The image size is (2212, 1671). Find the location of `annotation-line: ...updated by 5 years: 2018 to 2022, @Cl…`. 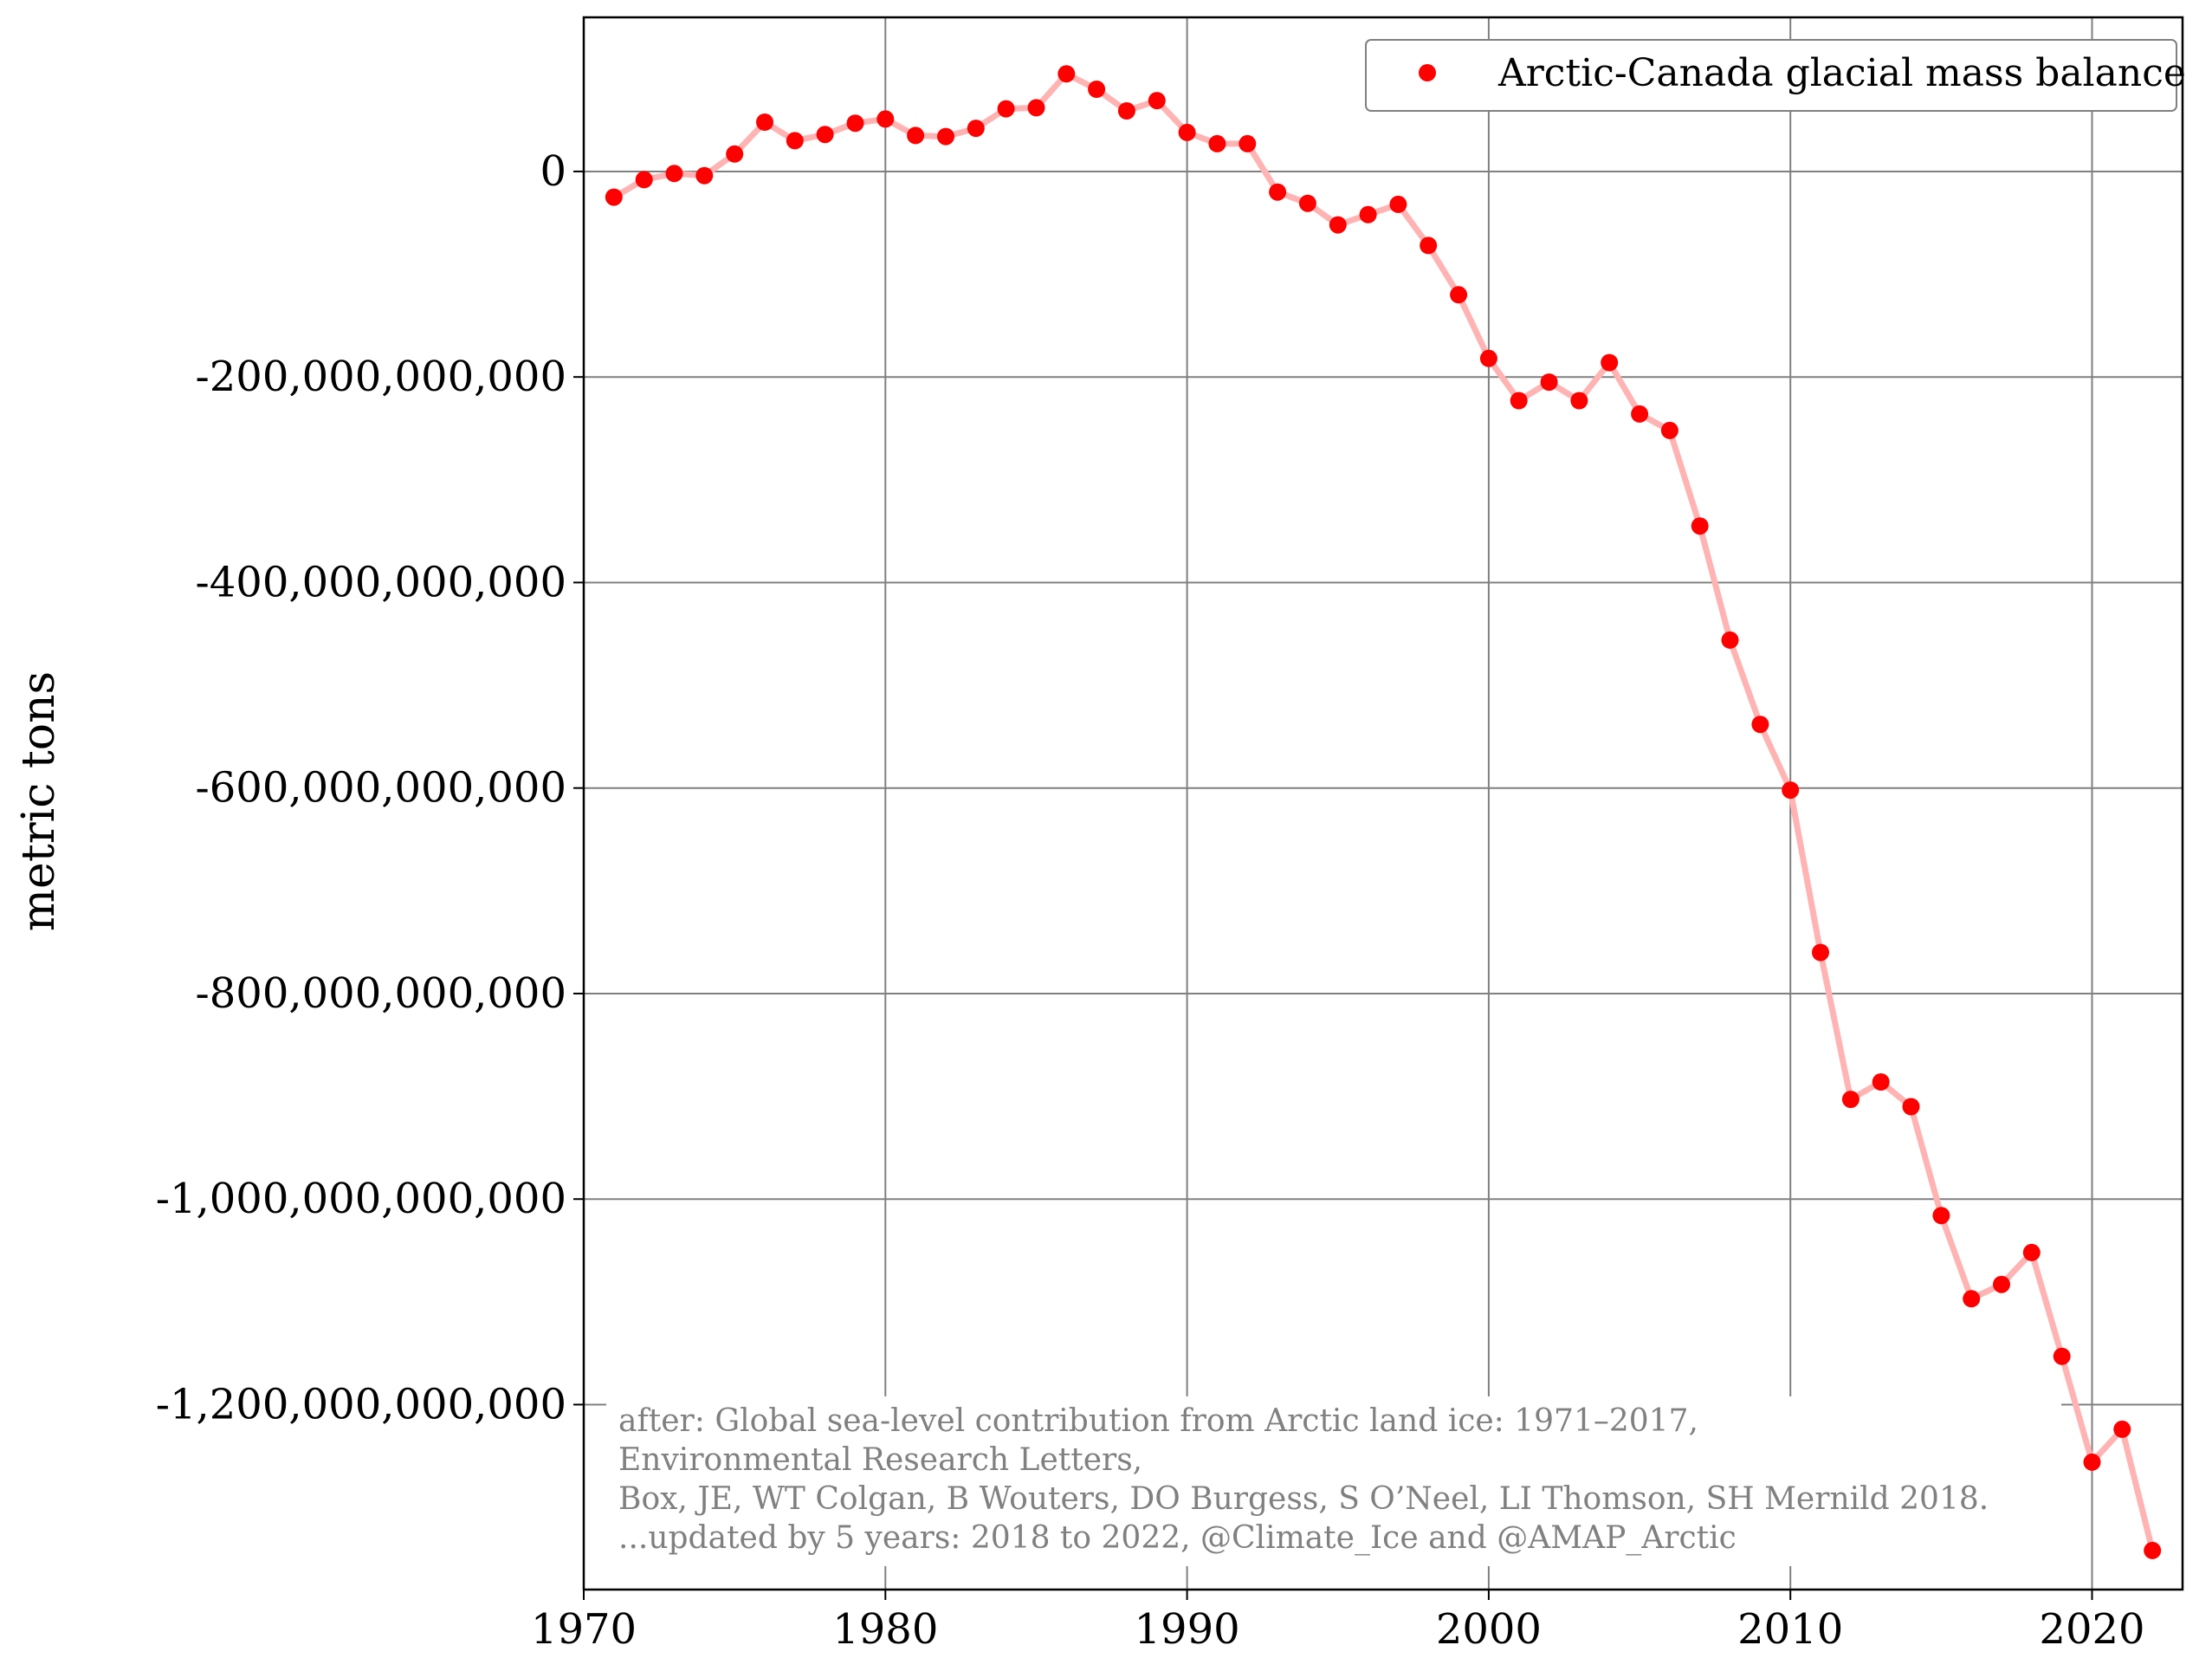

annotation-line: ...updated by 5 years: 2018 to 2022, @Cl… is located at coordinates (1177, 1538).